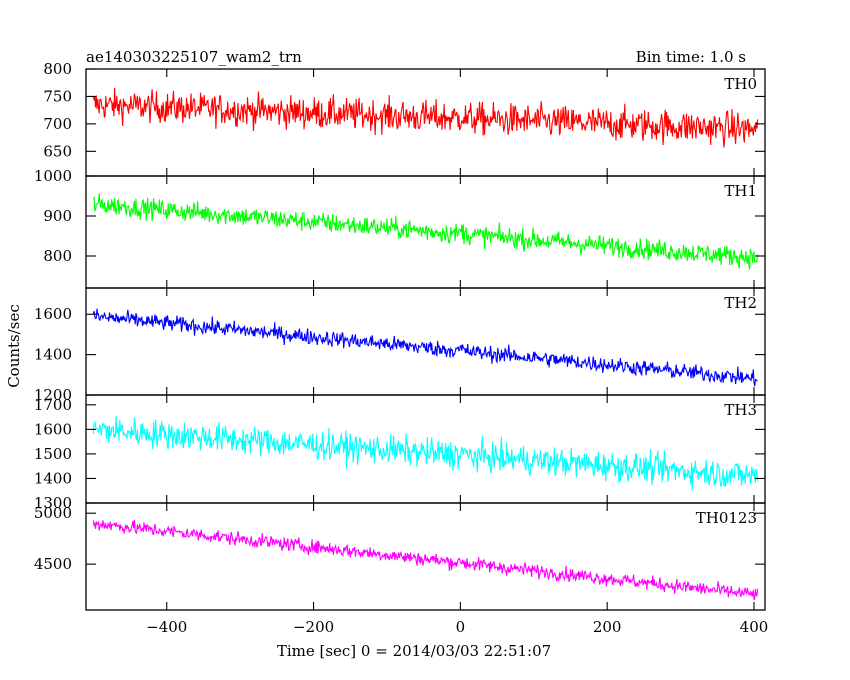 This screenshot has height=680, width=850. Describe the element at coordinates (691, 57) in the screenshot. I see `bin-time-label: Bin time: 1.0 s` at that location.